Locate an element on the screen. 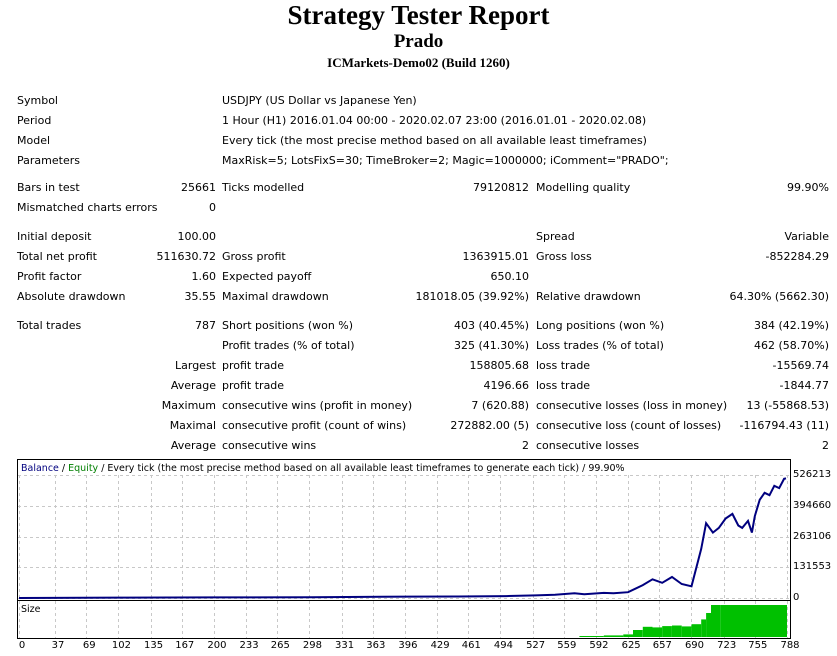 The width and height of the screenshot is (837, 656). largest-profit-label: profit trade is located at coordinates (253, 365).